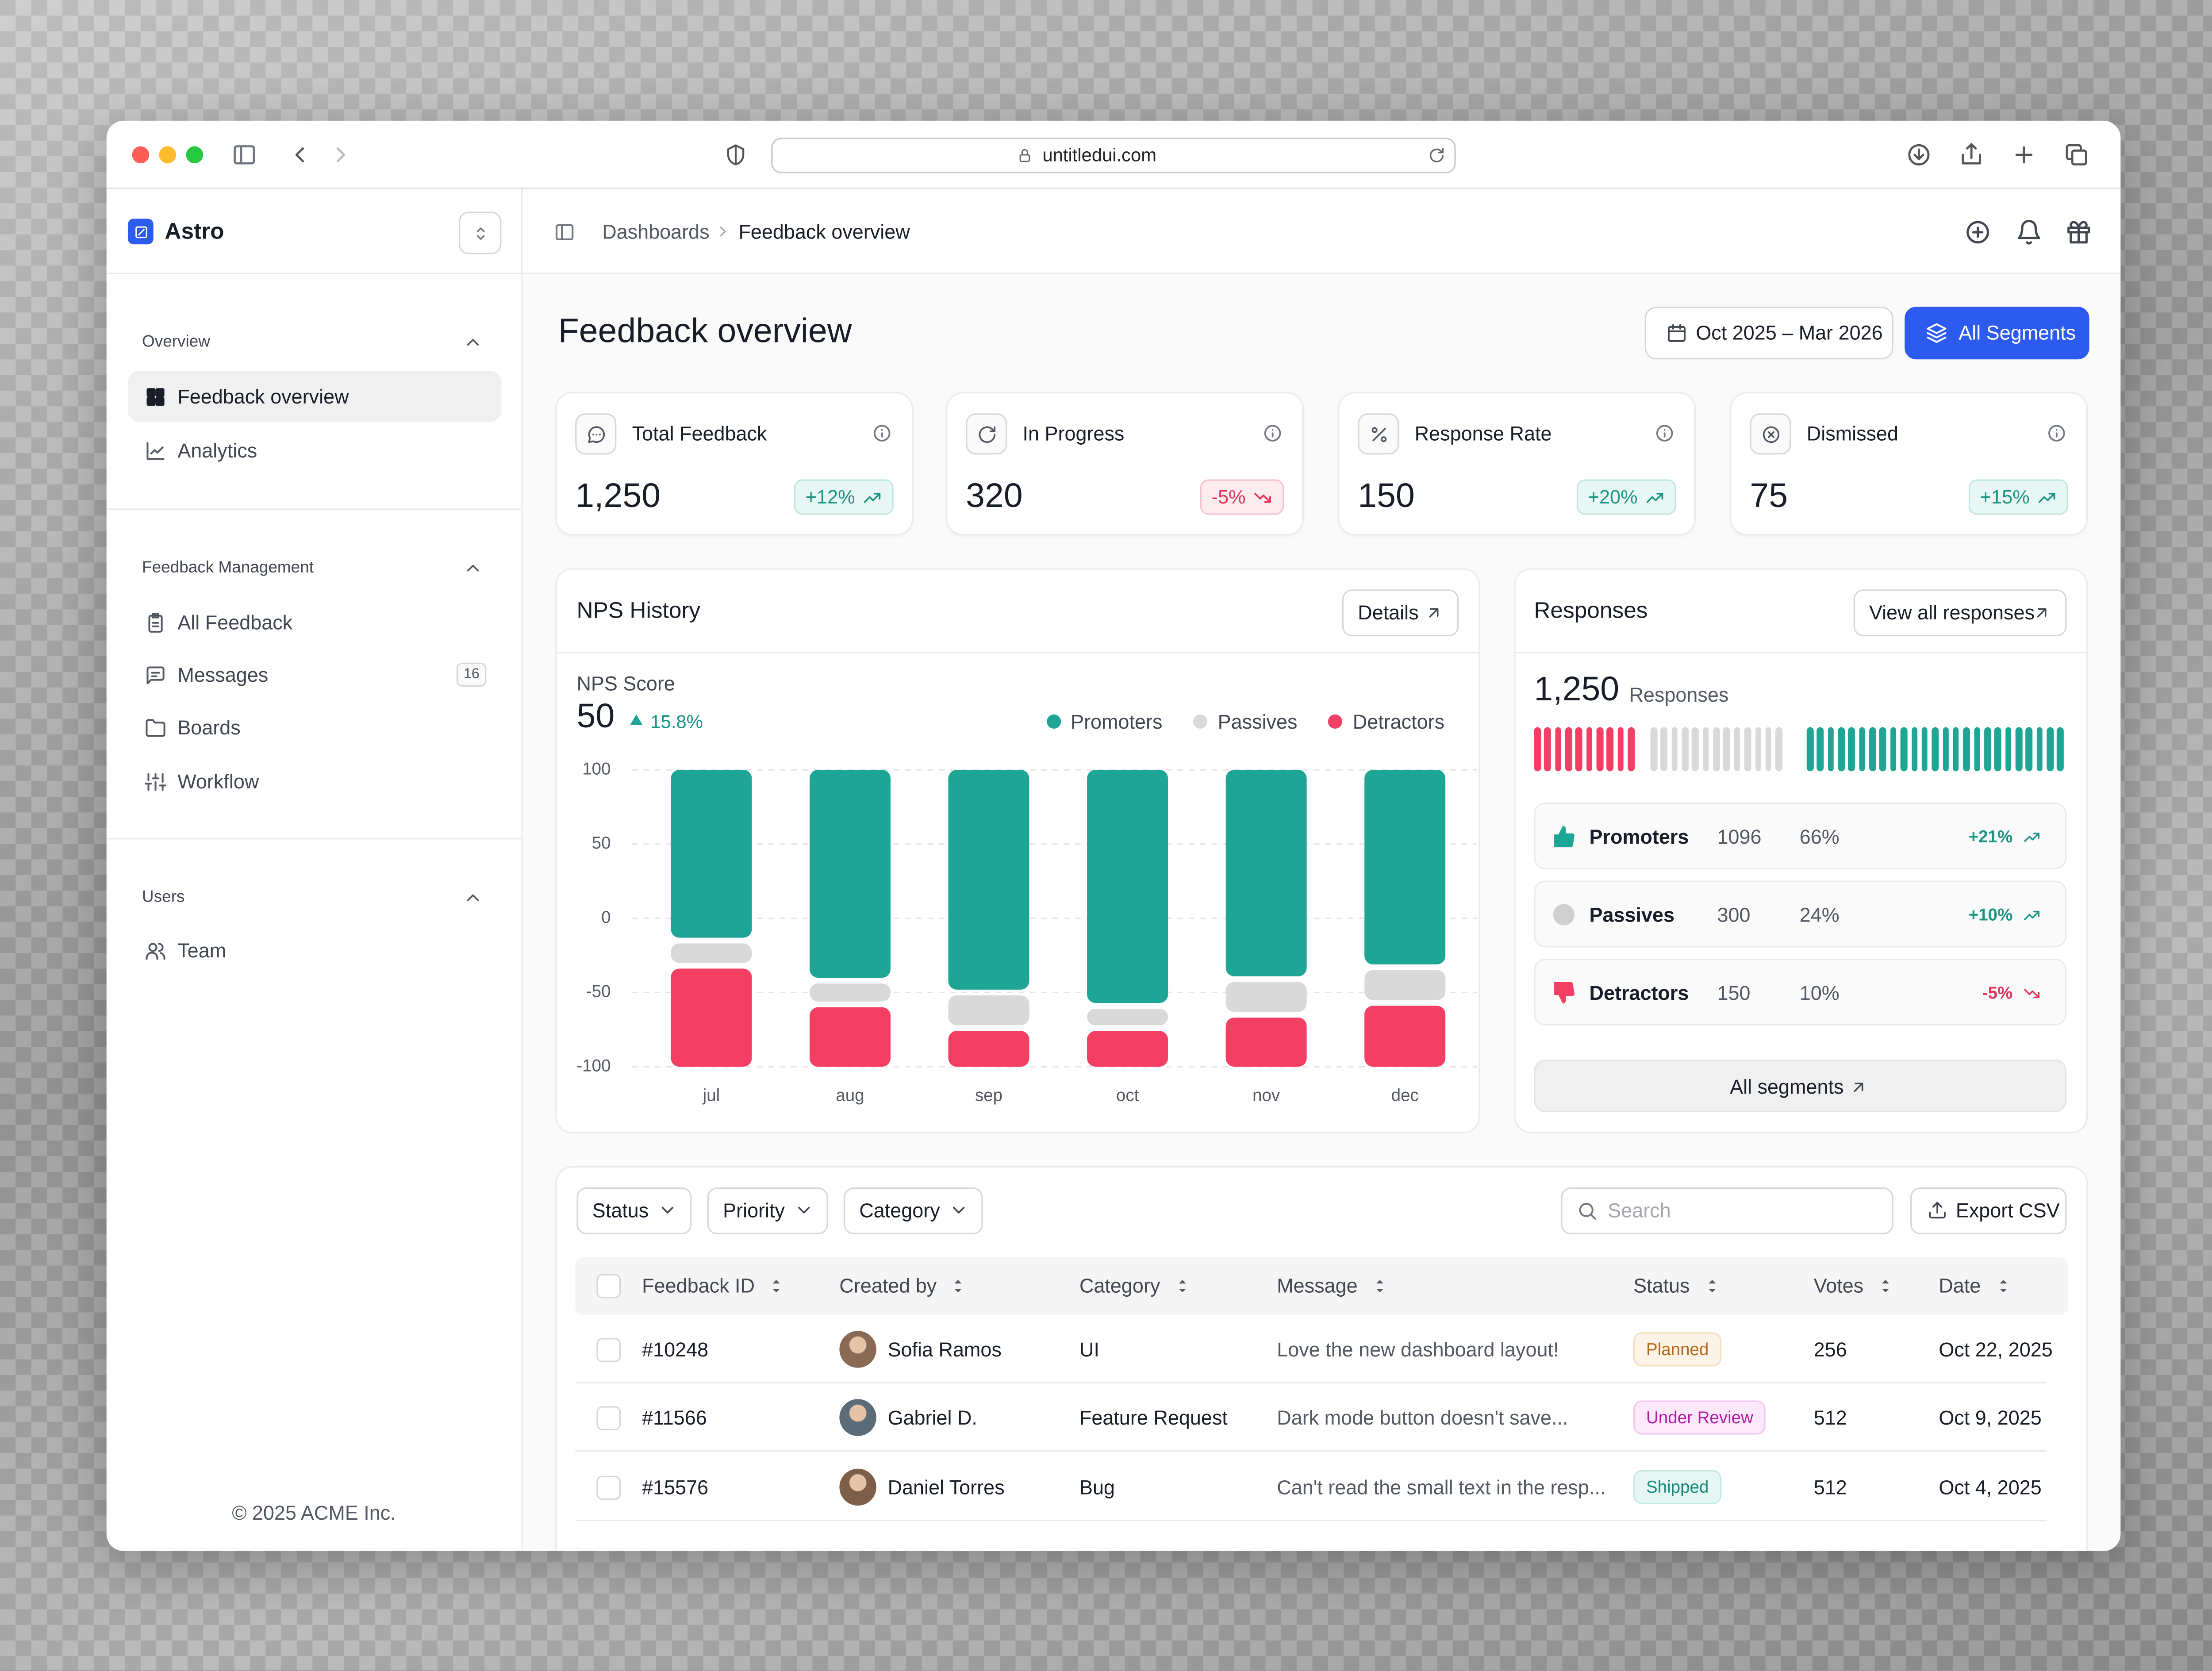  Describe the element at coordinates (1400, 613) in the screenshot. I see `details-button` at that location.